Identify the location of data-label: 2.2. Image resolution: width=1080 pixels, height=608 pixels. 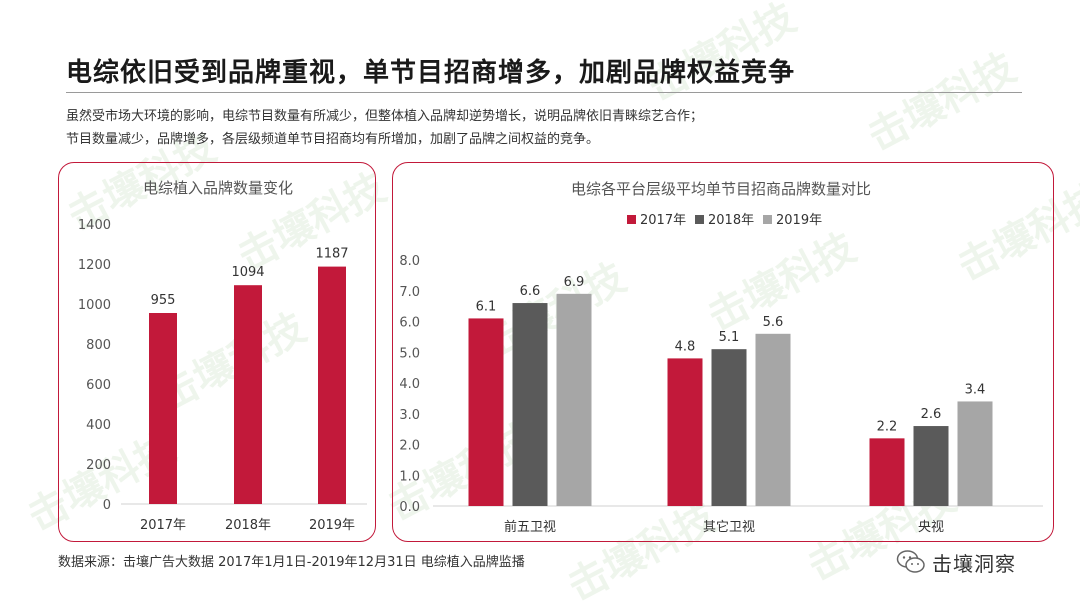
(887, 426).